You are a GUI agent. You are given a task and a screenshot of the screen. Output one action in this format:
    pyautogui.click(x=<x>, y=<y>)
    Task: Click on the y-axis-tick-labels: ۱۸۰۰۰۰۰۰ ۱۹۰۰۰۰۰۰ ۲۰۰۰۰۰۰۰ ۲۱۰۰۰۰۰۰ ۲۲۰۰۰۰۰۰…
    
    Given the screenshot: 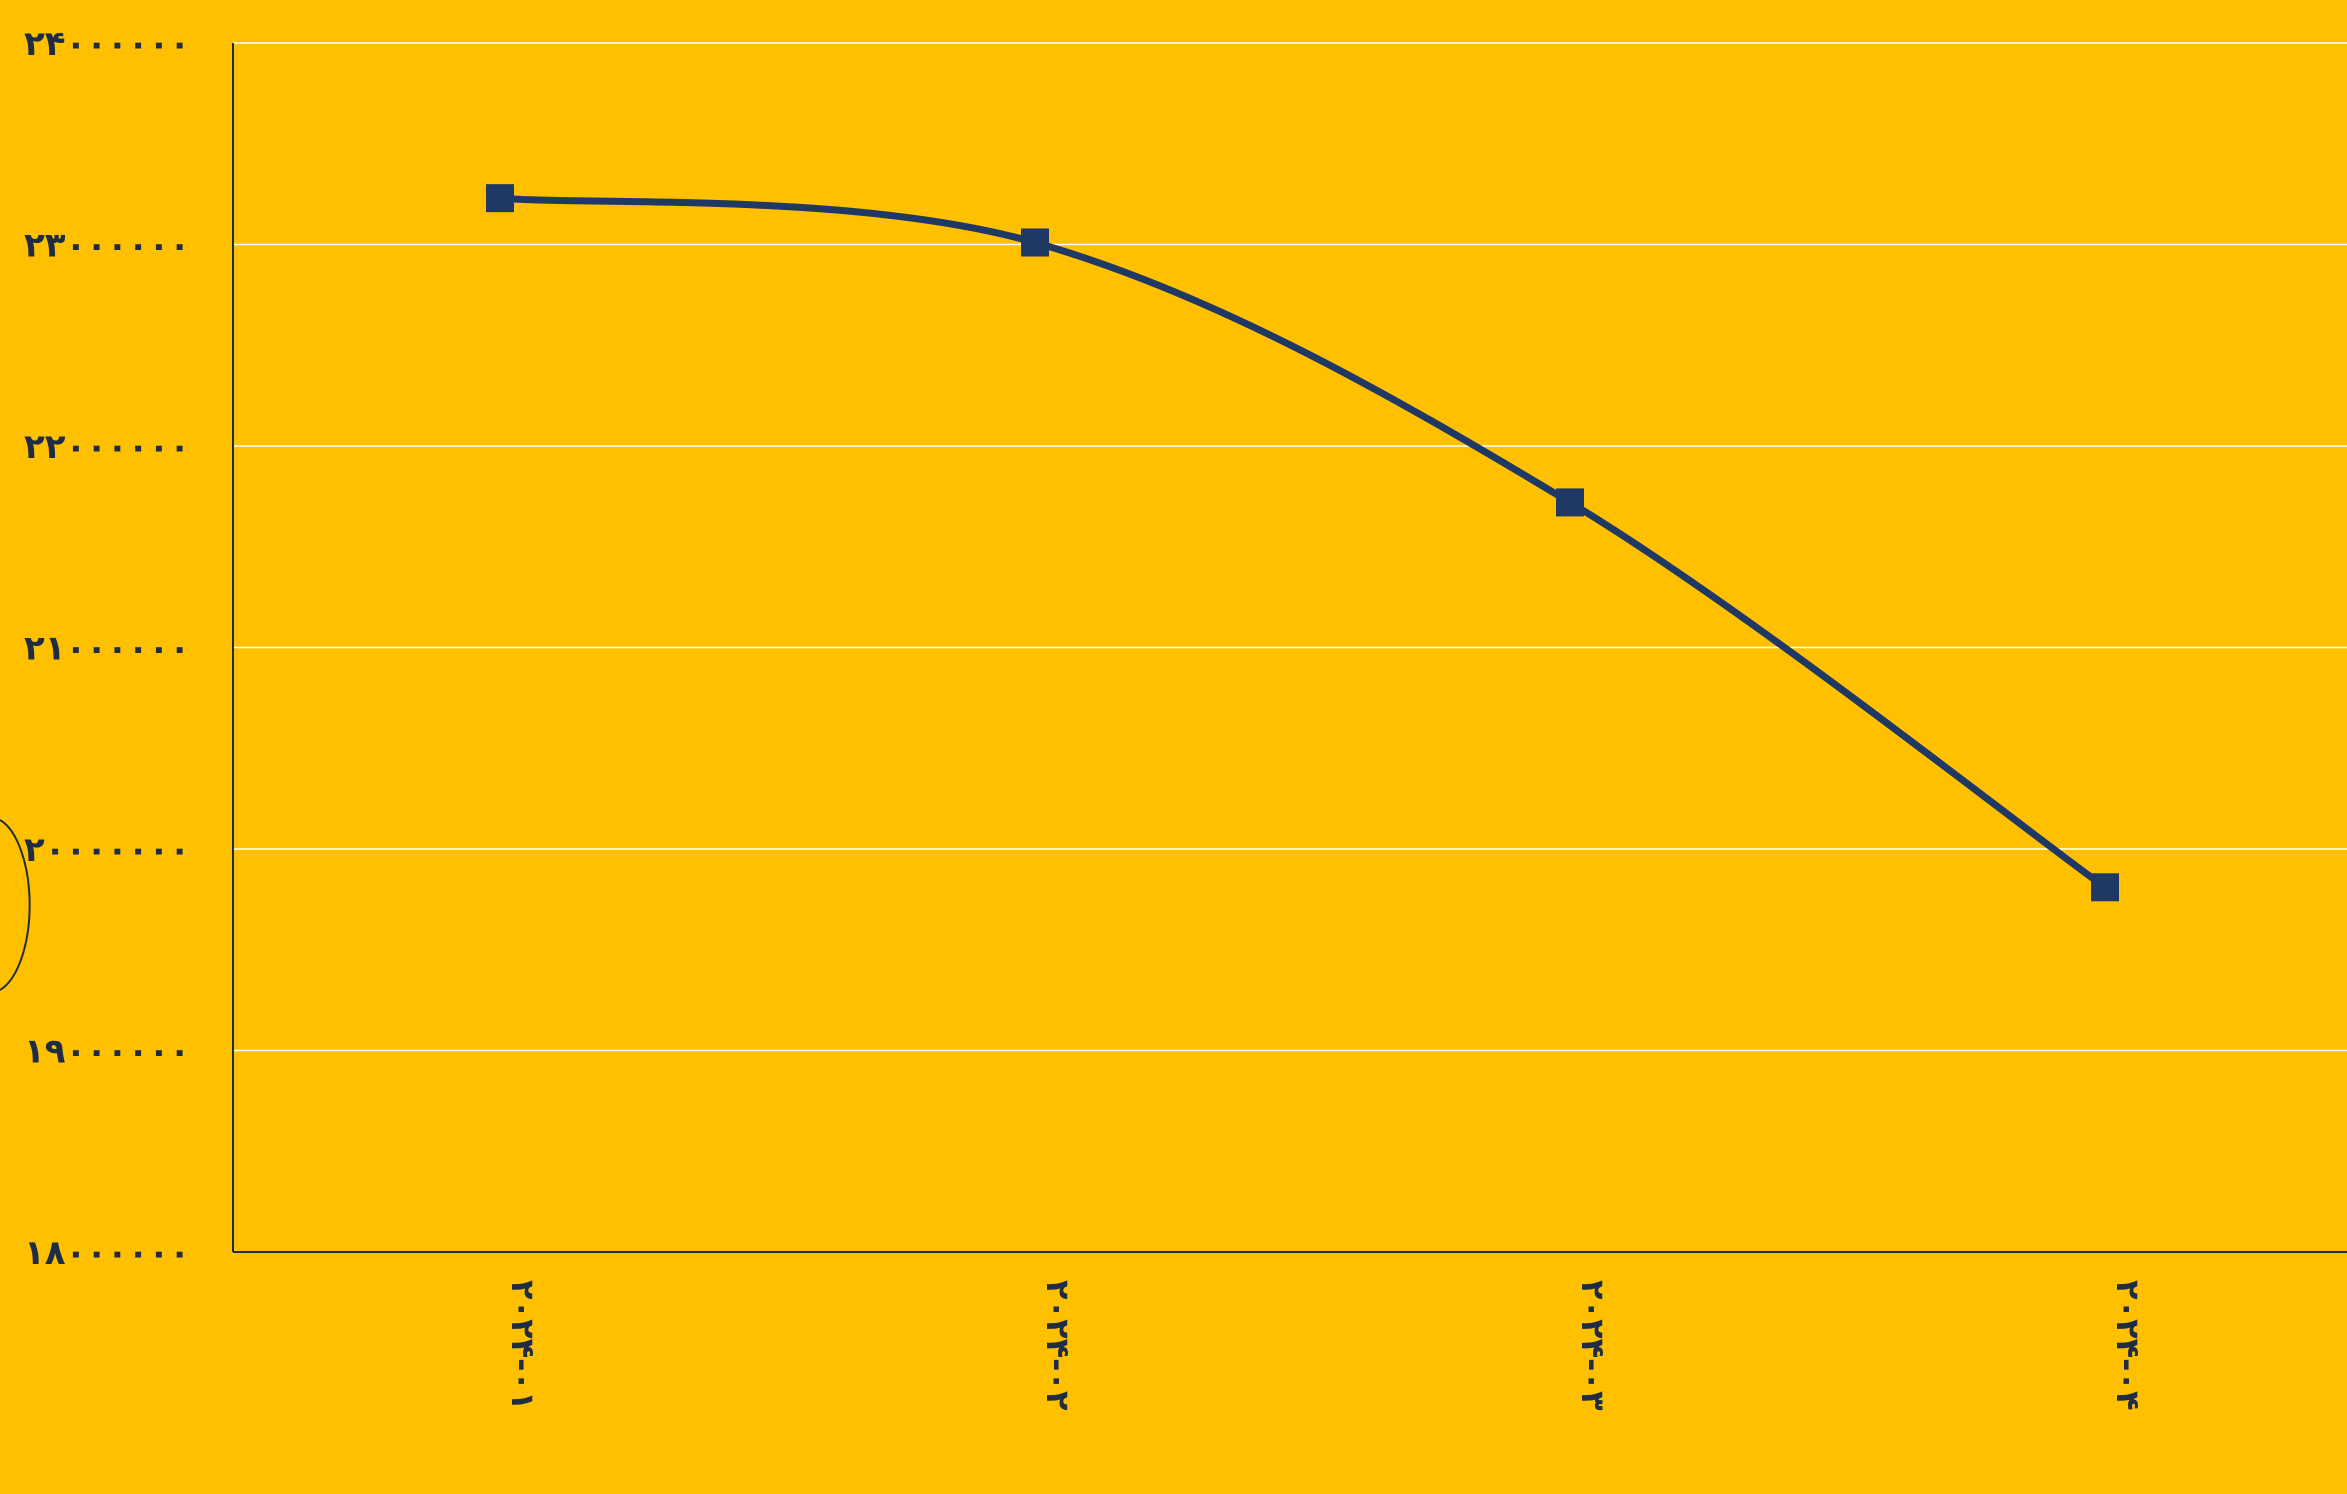 What is the action you would take?
    pyautogui.click(x=107, y=648)
    